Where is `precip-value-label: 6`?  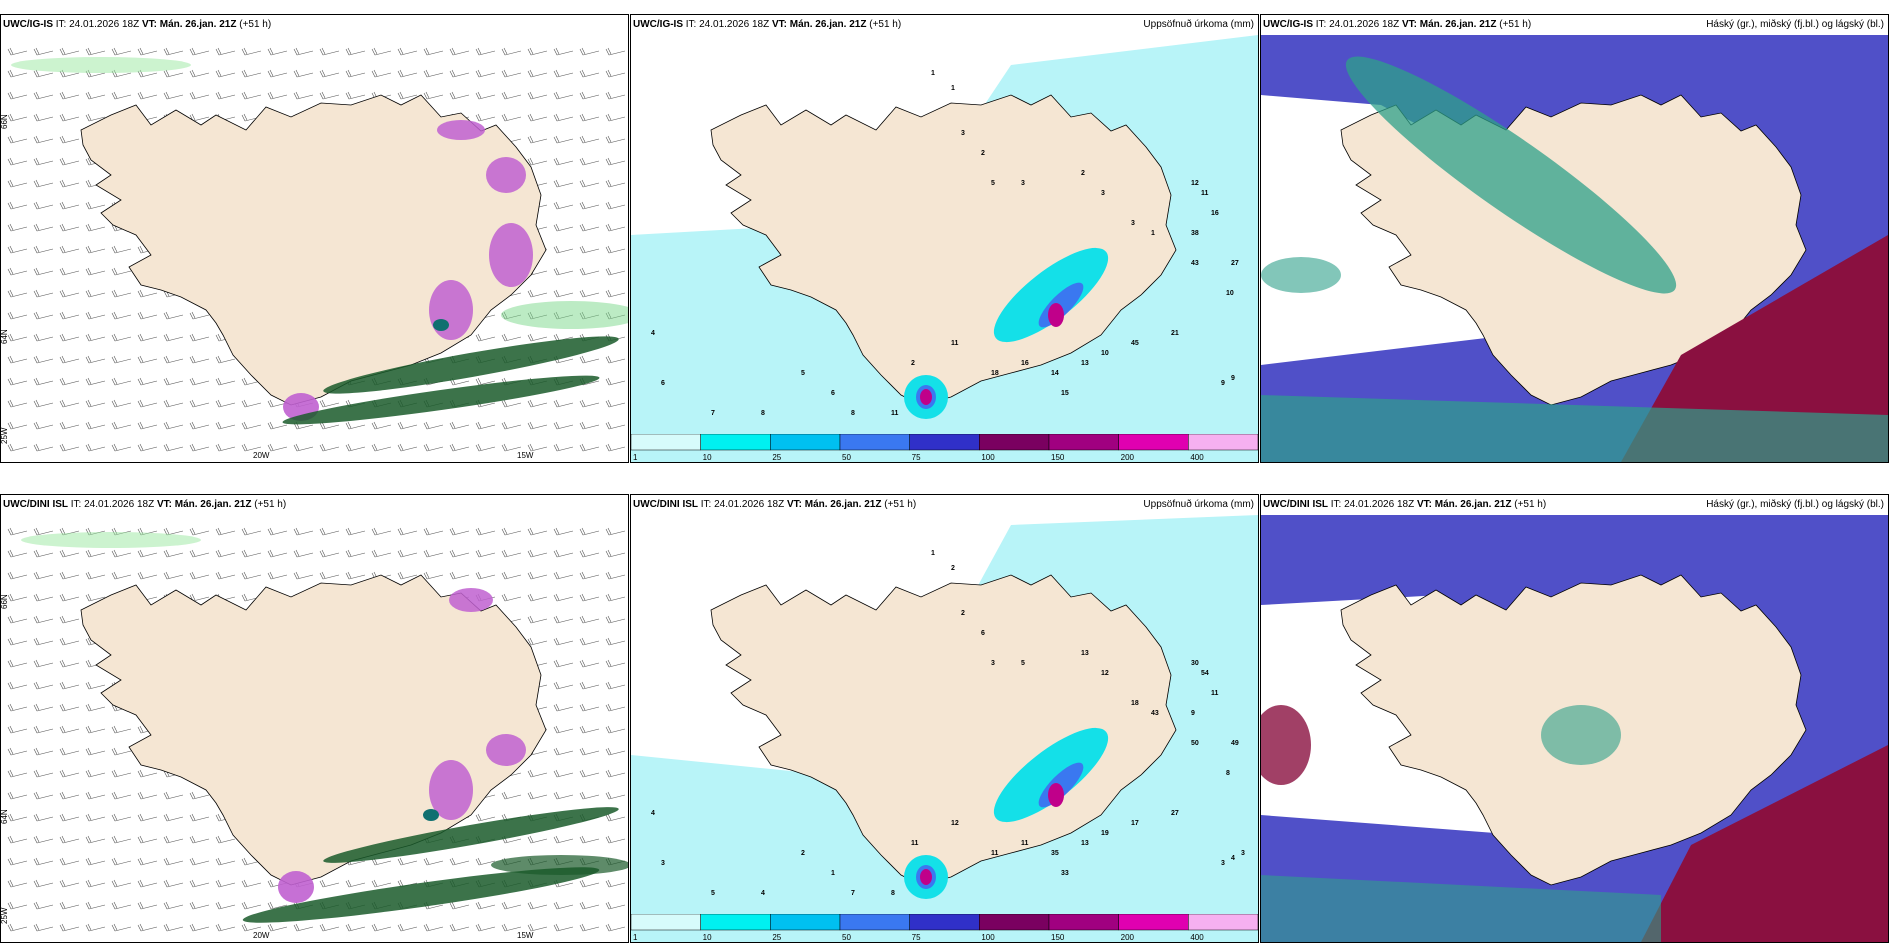
precip-value-label: 6 is located at coordinates (663, 383).